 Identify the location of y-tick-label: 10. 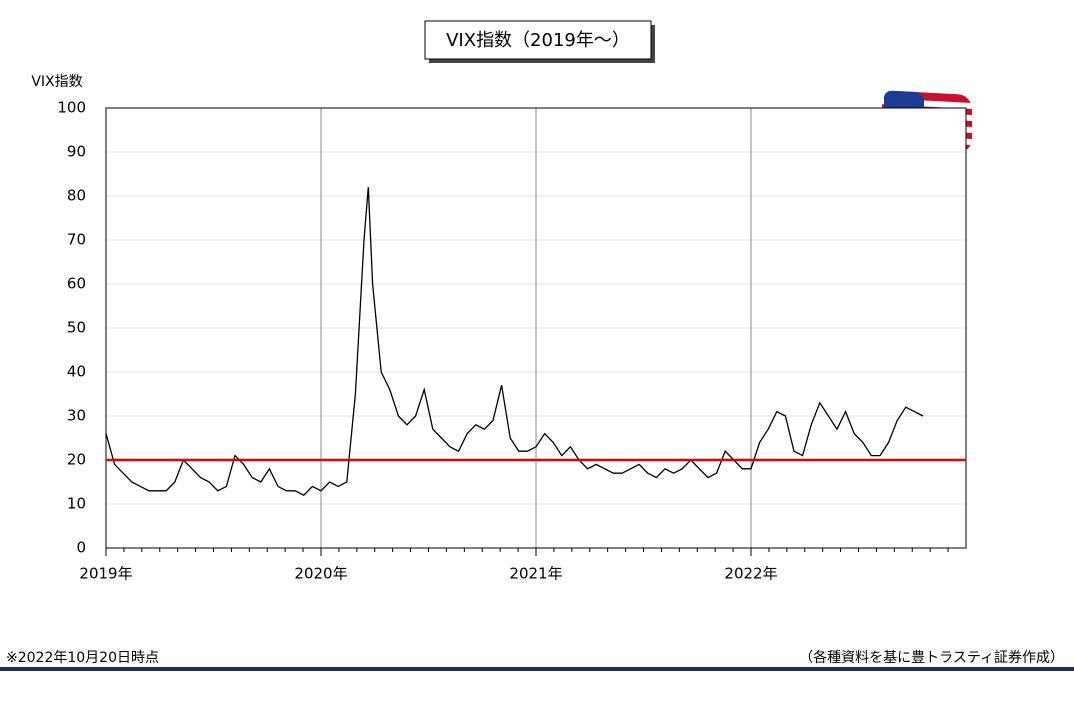
(76, 504).